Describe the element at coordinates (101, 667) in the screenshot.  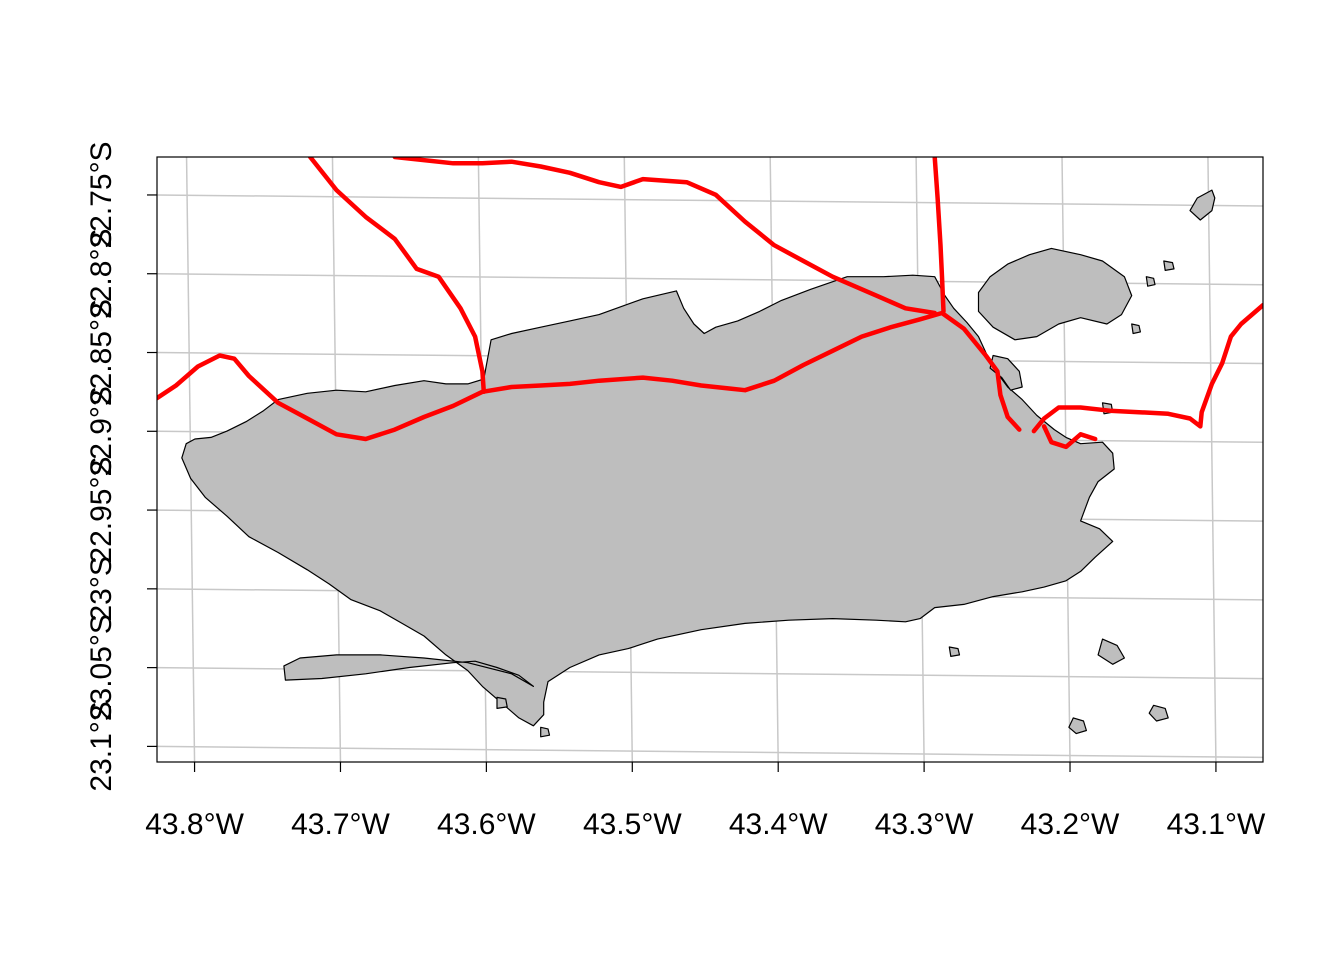
I see `y-tick-label-6: 23.05°S` at that location.